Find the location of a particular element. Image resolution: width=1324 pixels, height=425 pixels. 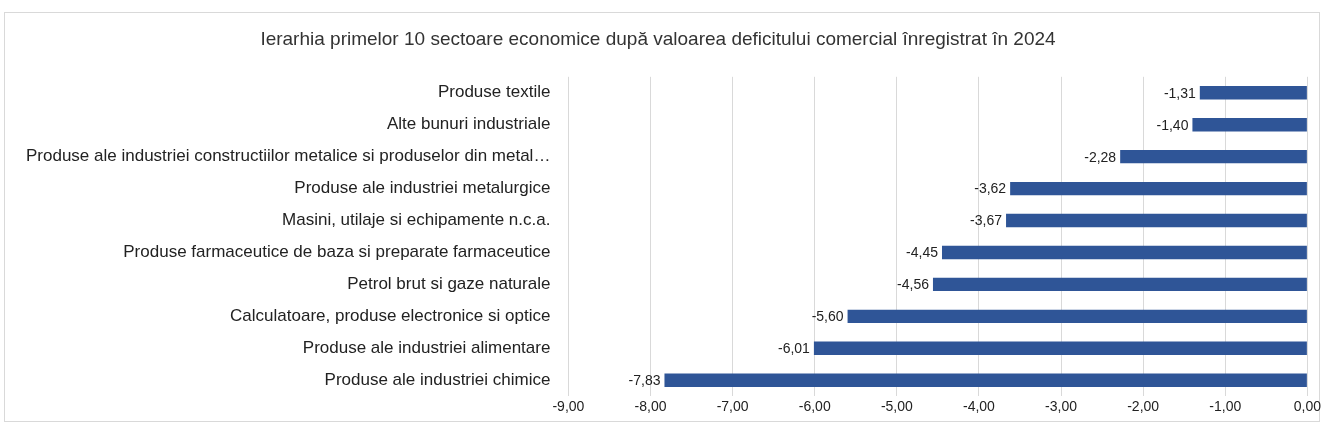

data-label: -1,40 is located at coordinates (1172, 124).